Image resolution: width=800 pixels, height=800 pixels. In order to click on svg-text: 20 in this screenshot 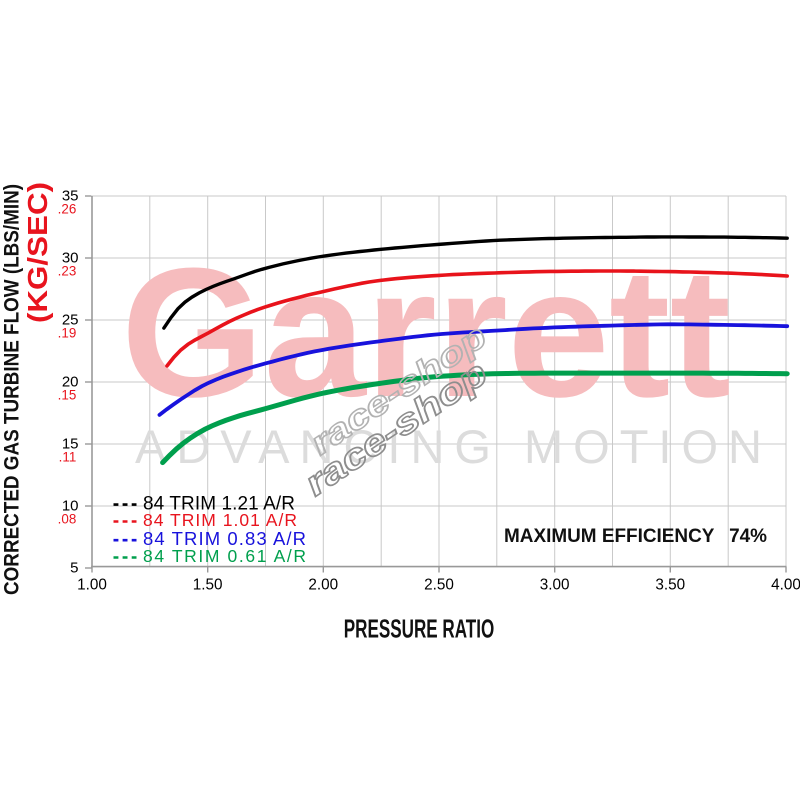, I will do `click(70, 381)`.